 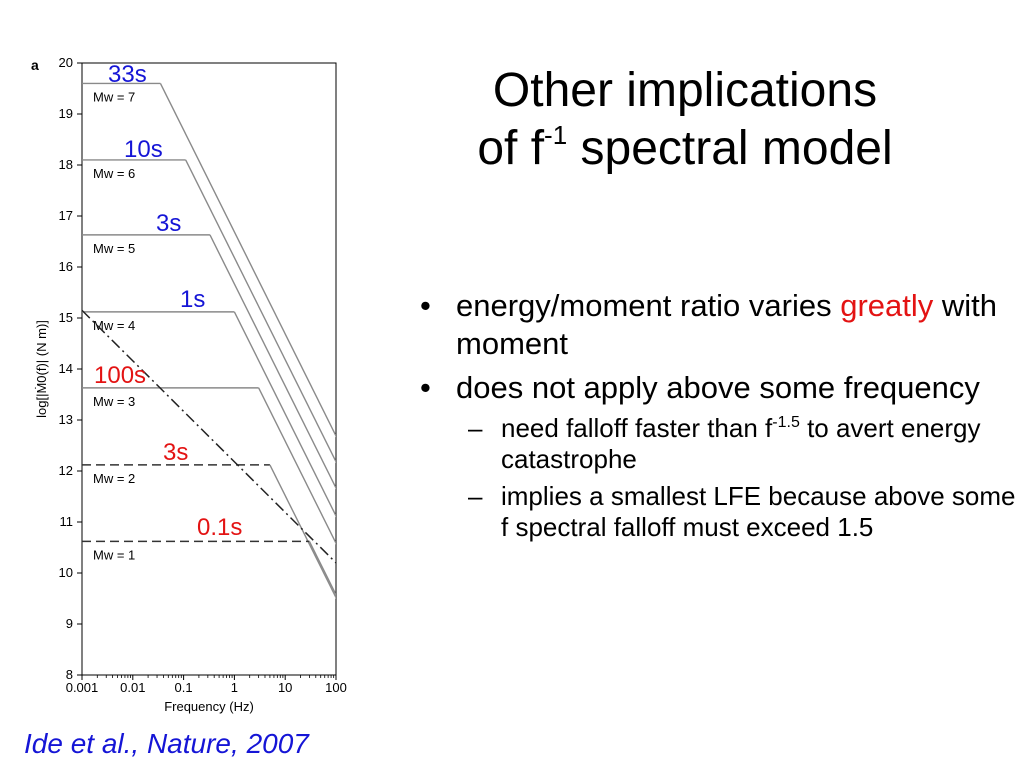 What do you see at coordinates (66, 215) in the screenshot?
I see `y-tick-label: 17` at bounding box center [66, 215].